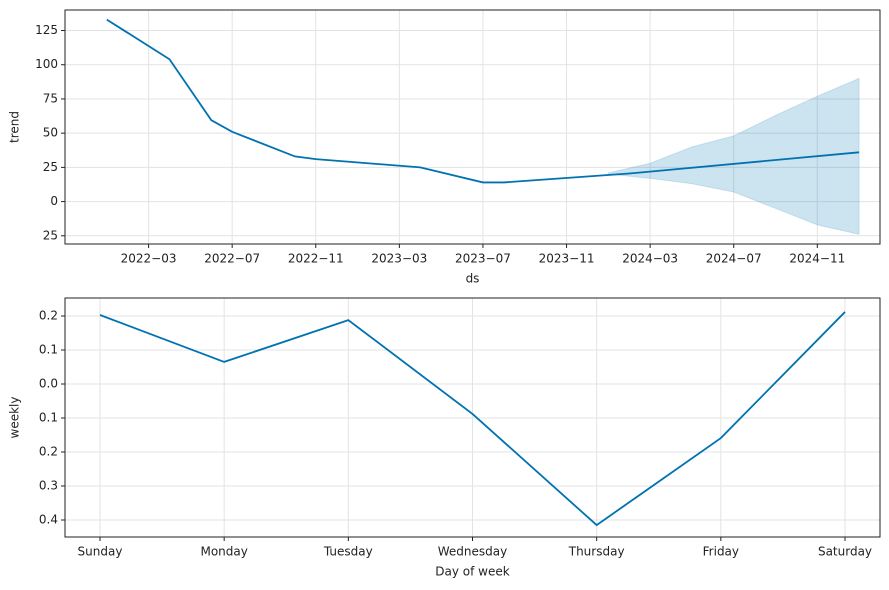 This screenshot has width=889, height=590. What do you see at coordinates (149, 259) in the screenshot?
I see `x-tick-label: 2022−03` at bounding box center [149, 259].